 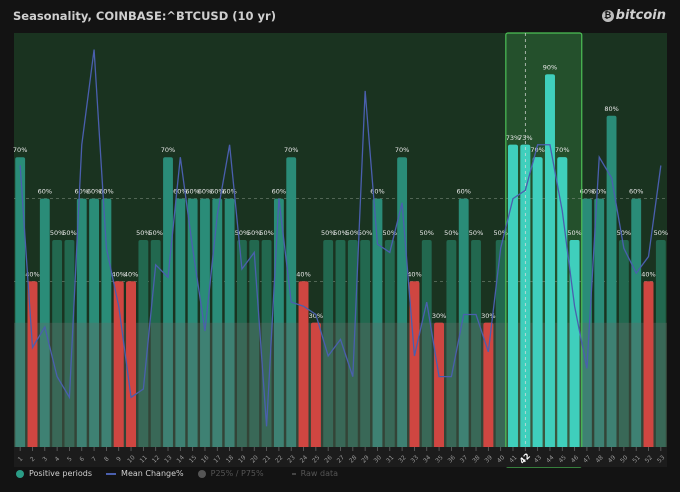 I want to click on chart-title: Seasonality, COINBASE:^BTCUSD (10 yr), so click(x=144, y=16).